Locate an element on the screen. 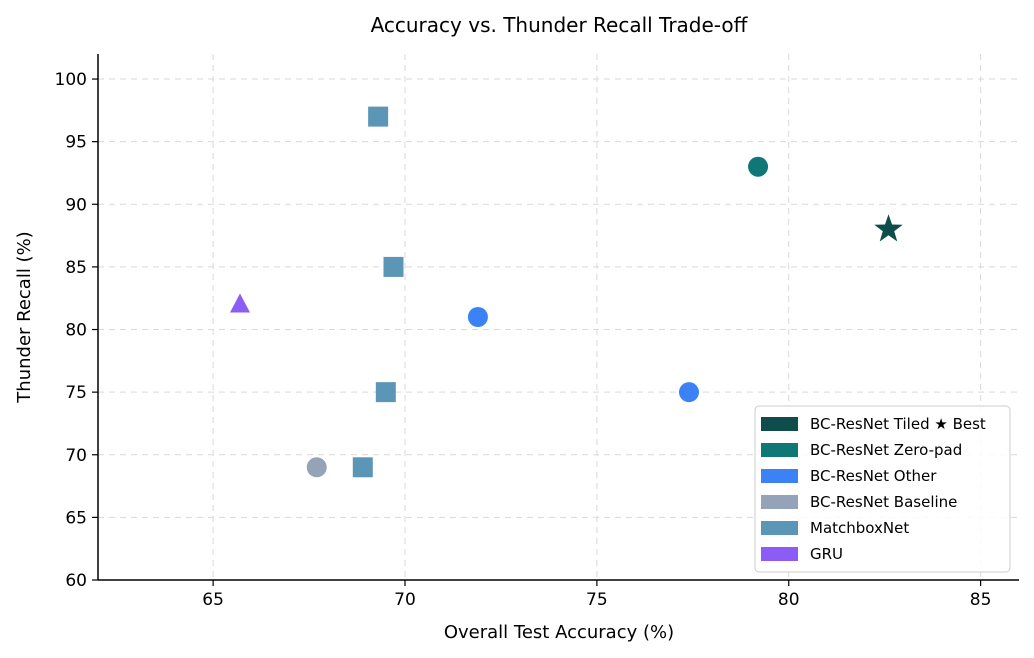  y-tick-label: 80 is located at coordinates (76, 331).